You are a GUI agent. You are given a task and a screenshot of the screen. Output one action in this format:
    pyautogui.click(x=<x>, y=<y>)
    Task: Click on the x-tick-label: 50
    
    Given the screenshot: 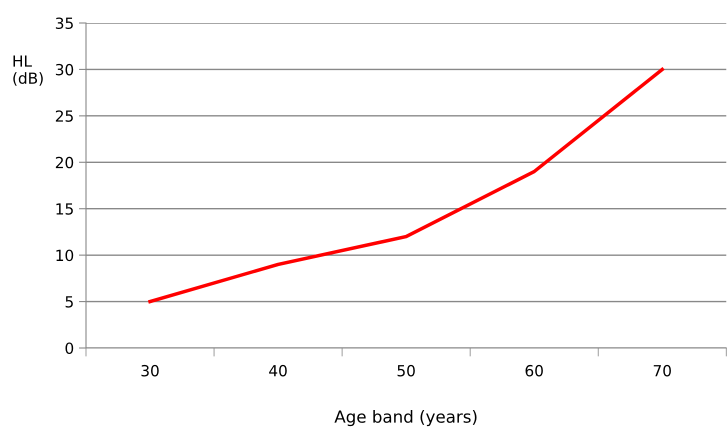 What is the action you would take?
    pyautogui.click(x=406, y=370)
    